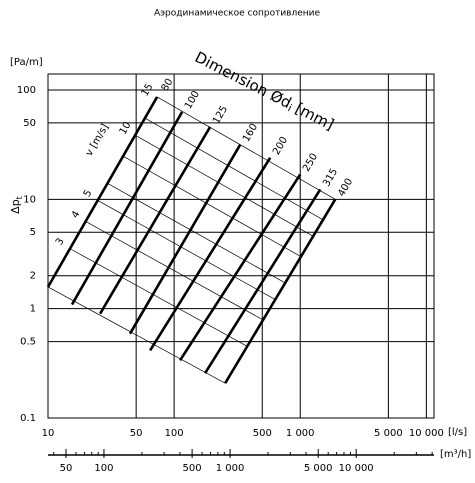 The image size is (475, 483). I want to click on velocity-label: 4, so click(76, 214).